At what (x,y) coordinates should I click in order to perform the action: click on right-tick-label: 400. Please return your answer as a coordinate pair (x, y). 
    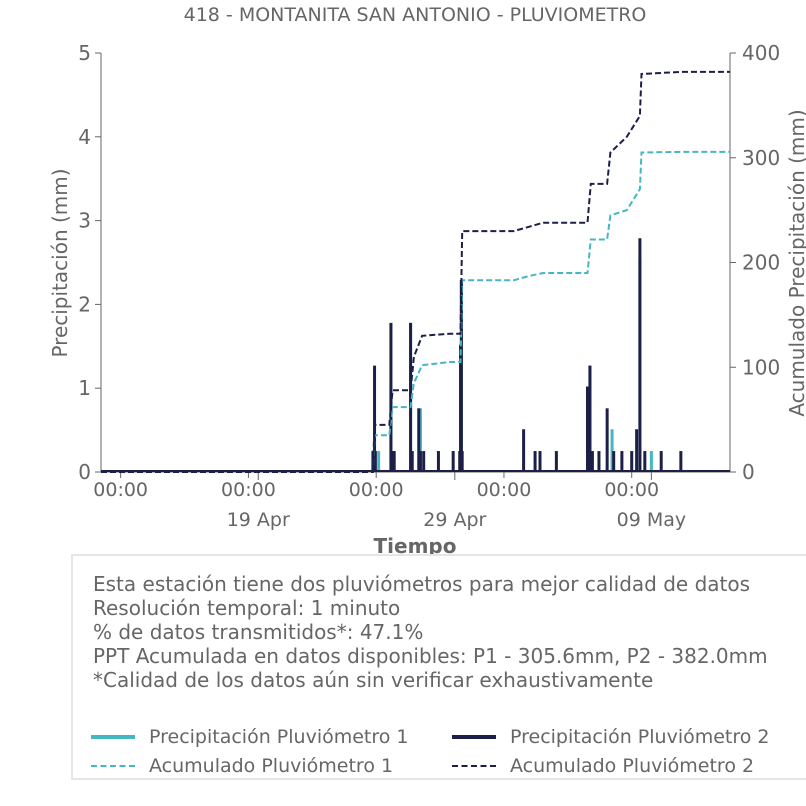
    Looking at the image, I should click on (761, 53).